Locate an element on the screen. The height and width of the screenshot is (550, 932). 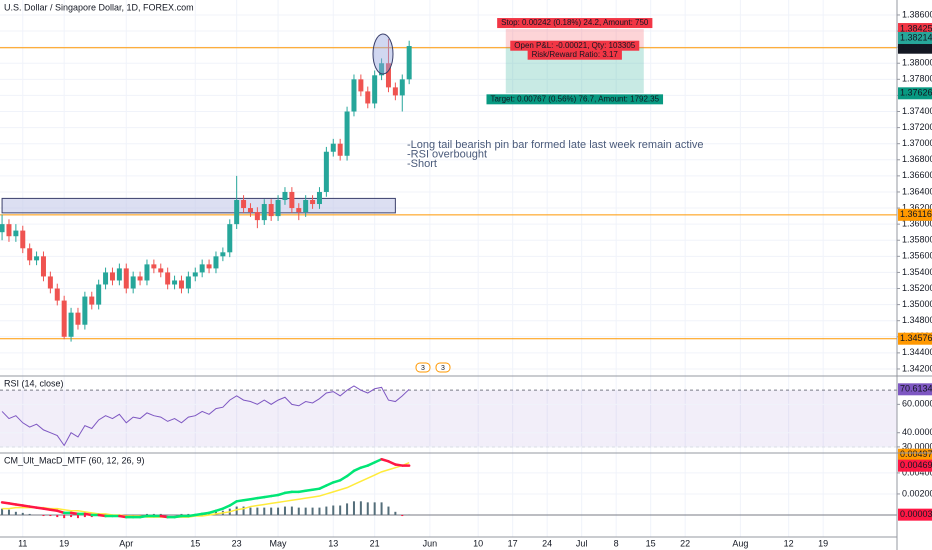
price-label: 1.37626 is located at coordinates (916, 93).